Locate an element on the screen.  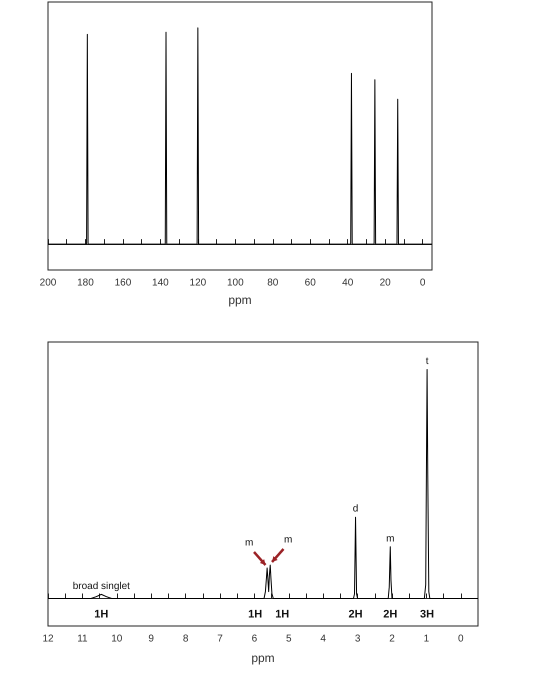
annotation: broad singlet is located at coordinates (101, 586).